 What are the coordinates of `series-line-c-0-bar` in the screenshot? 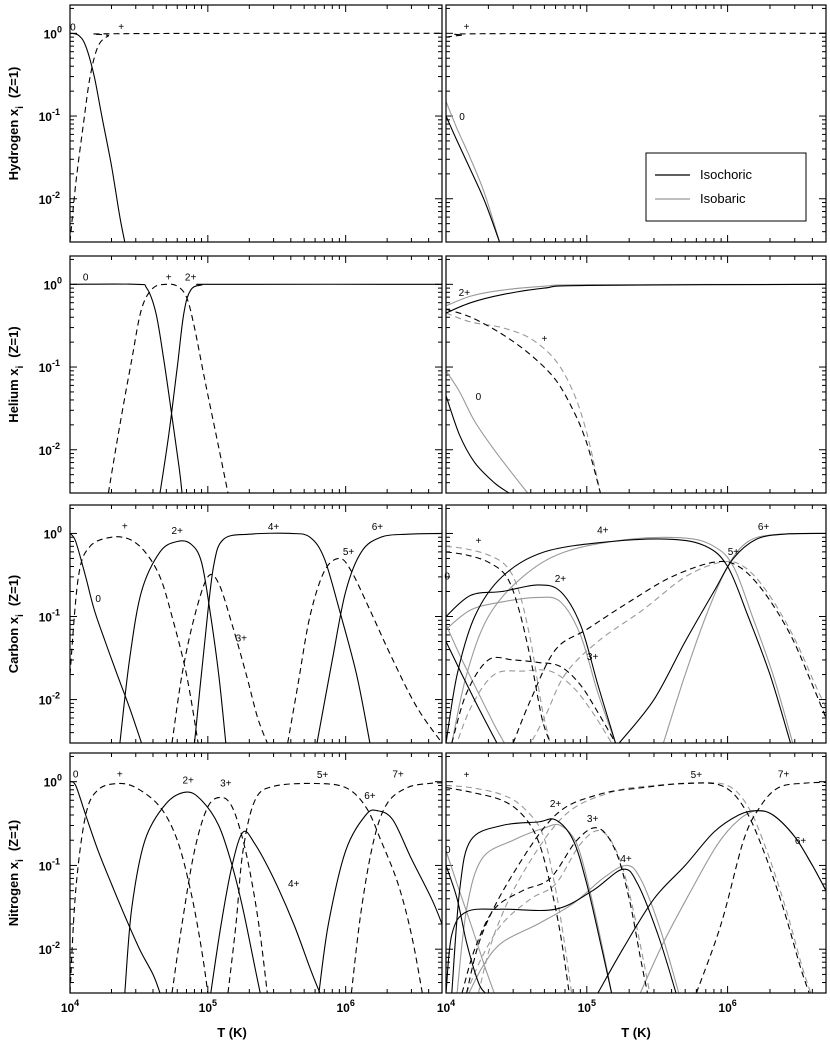 It's located at (475, 683).